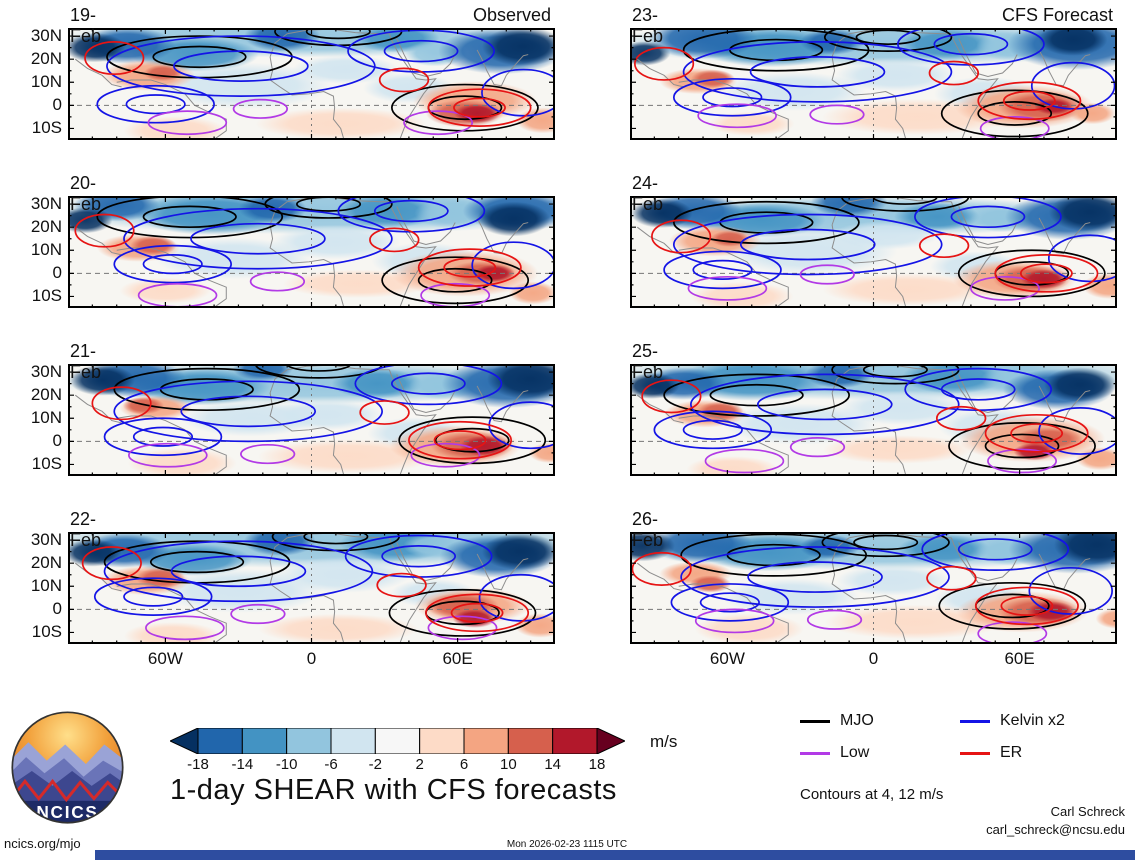 Image resolution: width=1135 pixels, height=860 pixels. I want to click on logo-text: NCICS, so click(67, 812).